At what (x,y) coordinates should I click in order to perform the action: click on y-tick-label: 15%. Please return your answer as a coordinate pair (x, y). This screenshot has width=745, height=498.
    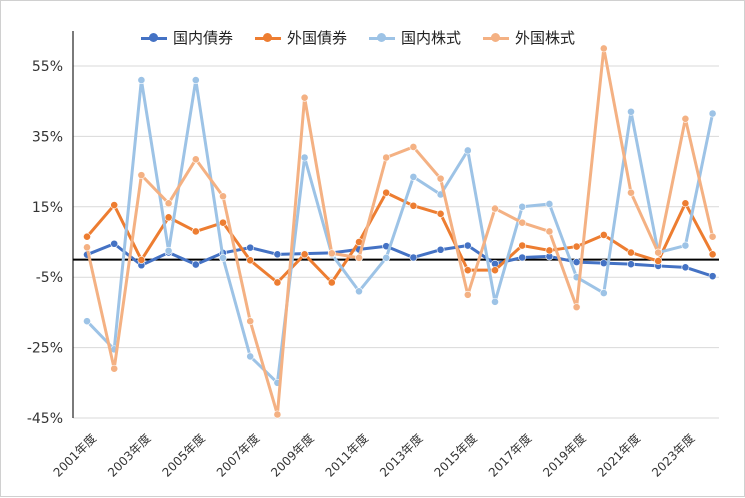
    Looking at the image, I should click on (47, 208).